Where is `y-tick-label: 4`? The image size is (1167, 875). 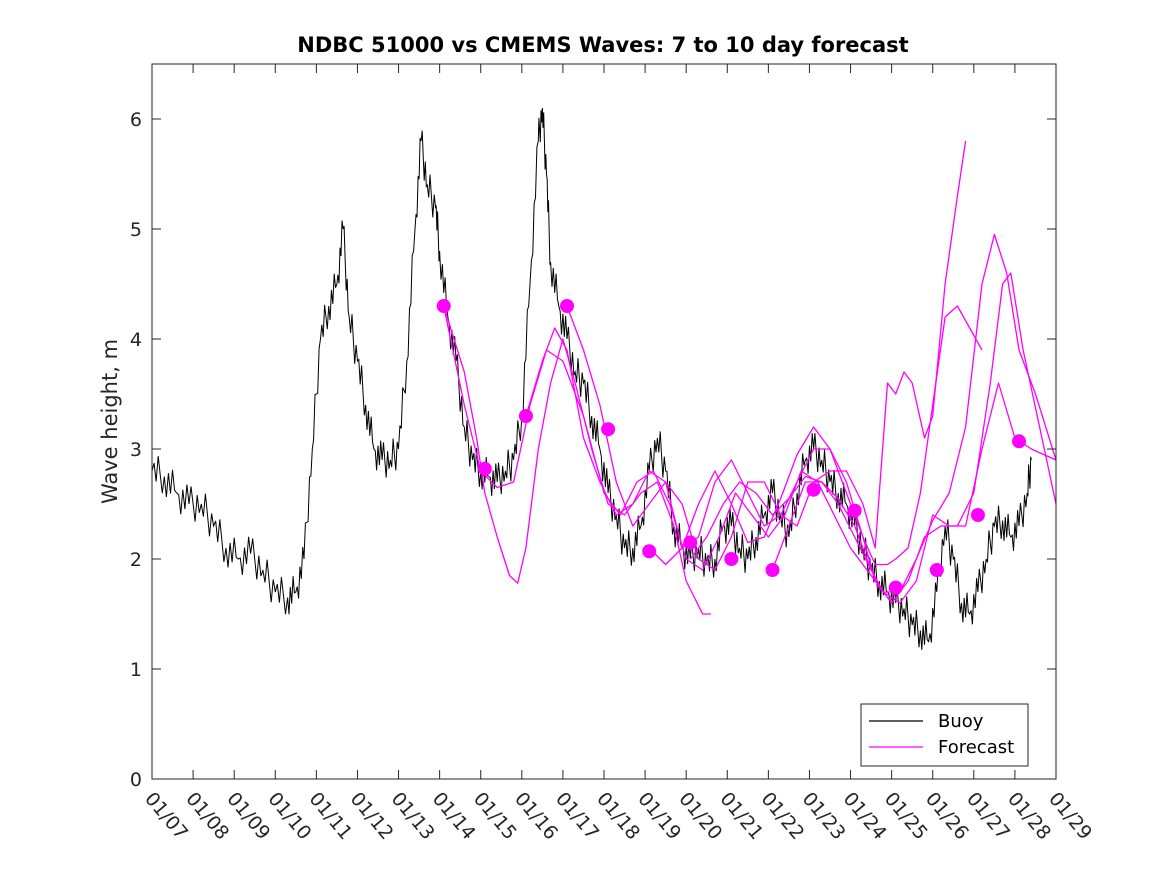 y-tick-label: 4 is located at coordinates (136, 340).